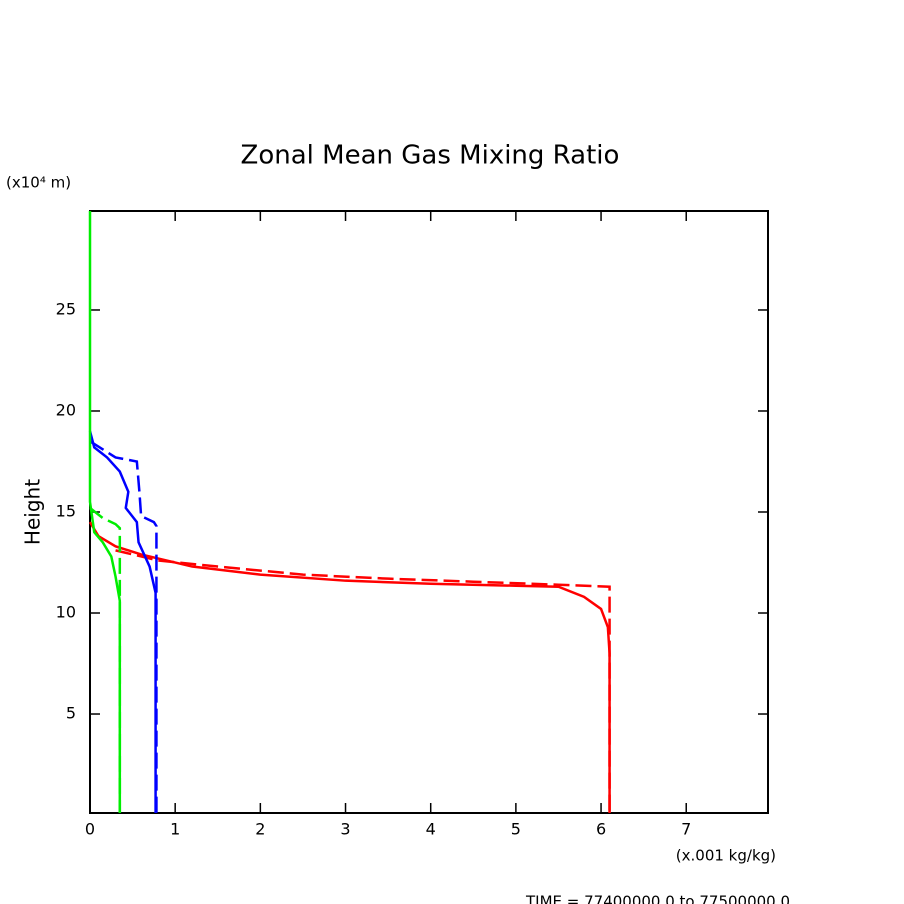  Describe the element at coordinates (66, 409) in the screenshot. I see `y-tick-label: 20` at that location.